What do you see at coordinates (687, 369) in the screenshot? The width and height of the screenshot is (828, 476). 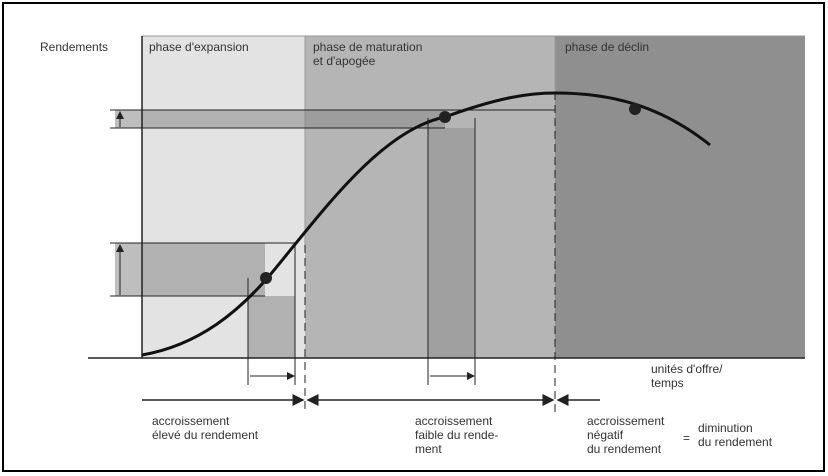 I see `x-axis-label: unités d'offre/` at bounding box center [687, 369].